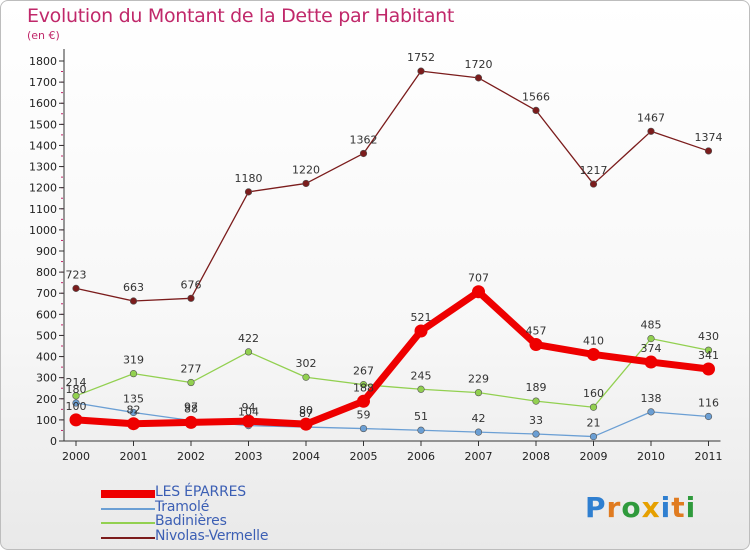 The width and height of the screenshot is (750, 550). What do you see at coordinates (43, 167) in the screenshot?
I see `y-tick-label: 1300` at bounding box center [43, 167].